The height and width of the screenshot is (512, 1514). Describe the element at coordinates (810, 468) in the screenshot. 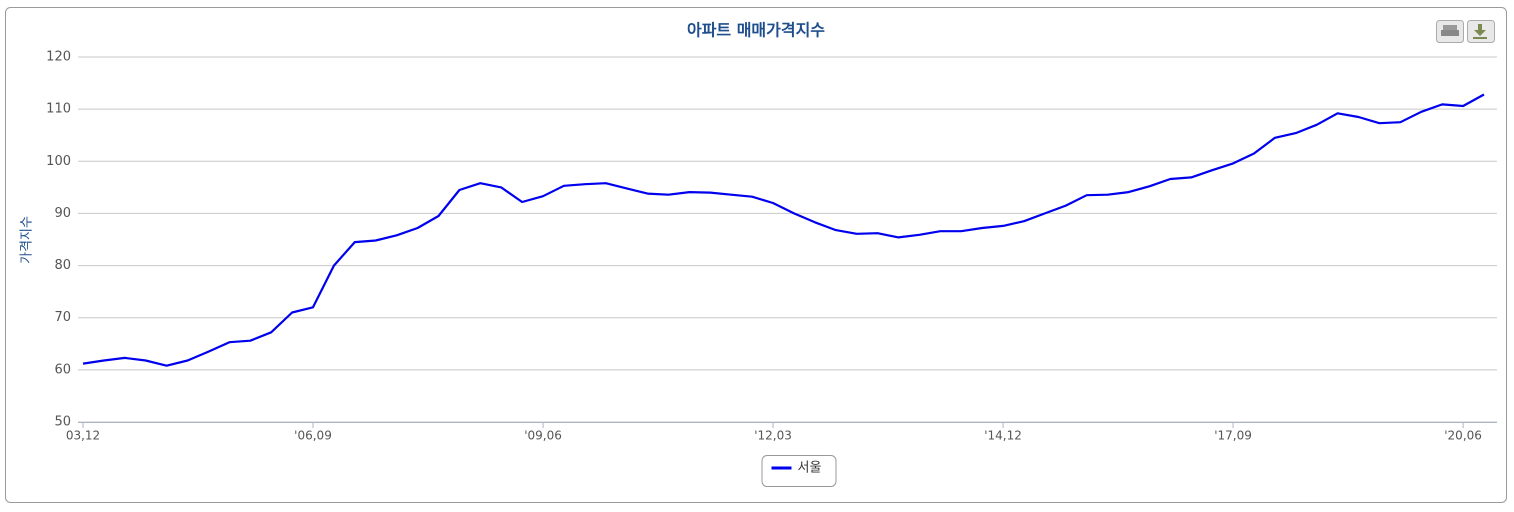

I see `legend-label: 서울` at that location.